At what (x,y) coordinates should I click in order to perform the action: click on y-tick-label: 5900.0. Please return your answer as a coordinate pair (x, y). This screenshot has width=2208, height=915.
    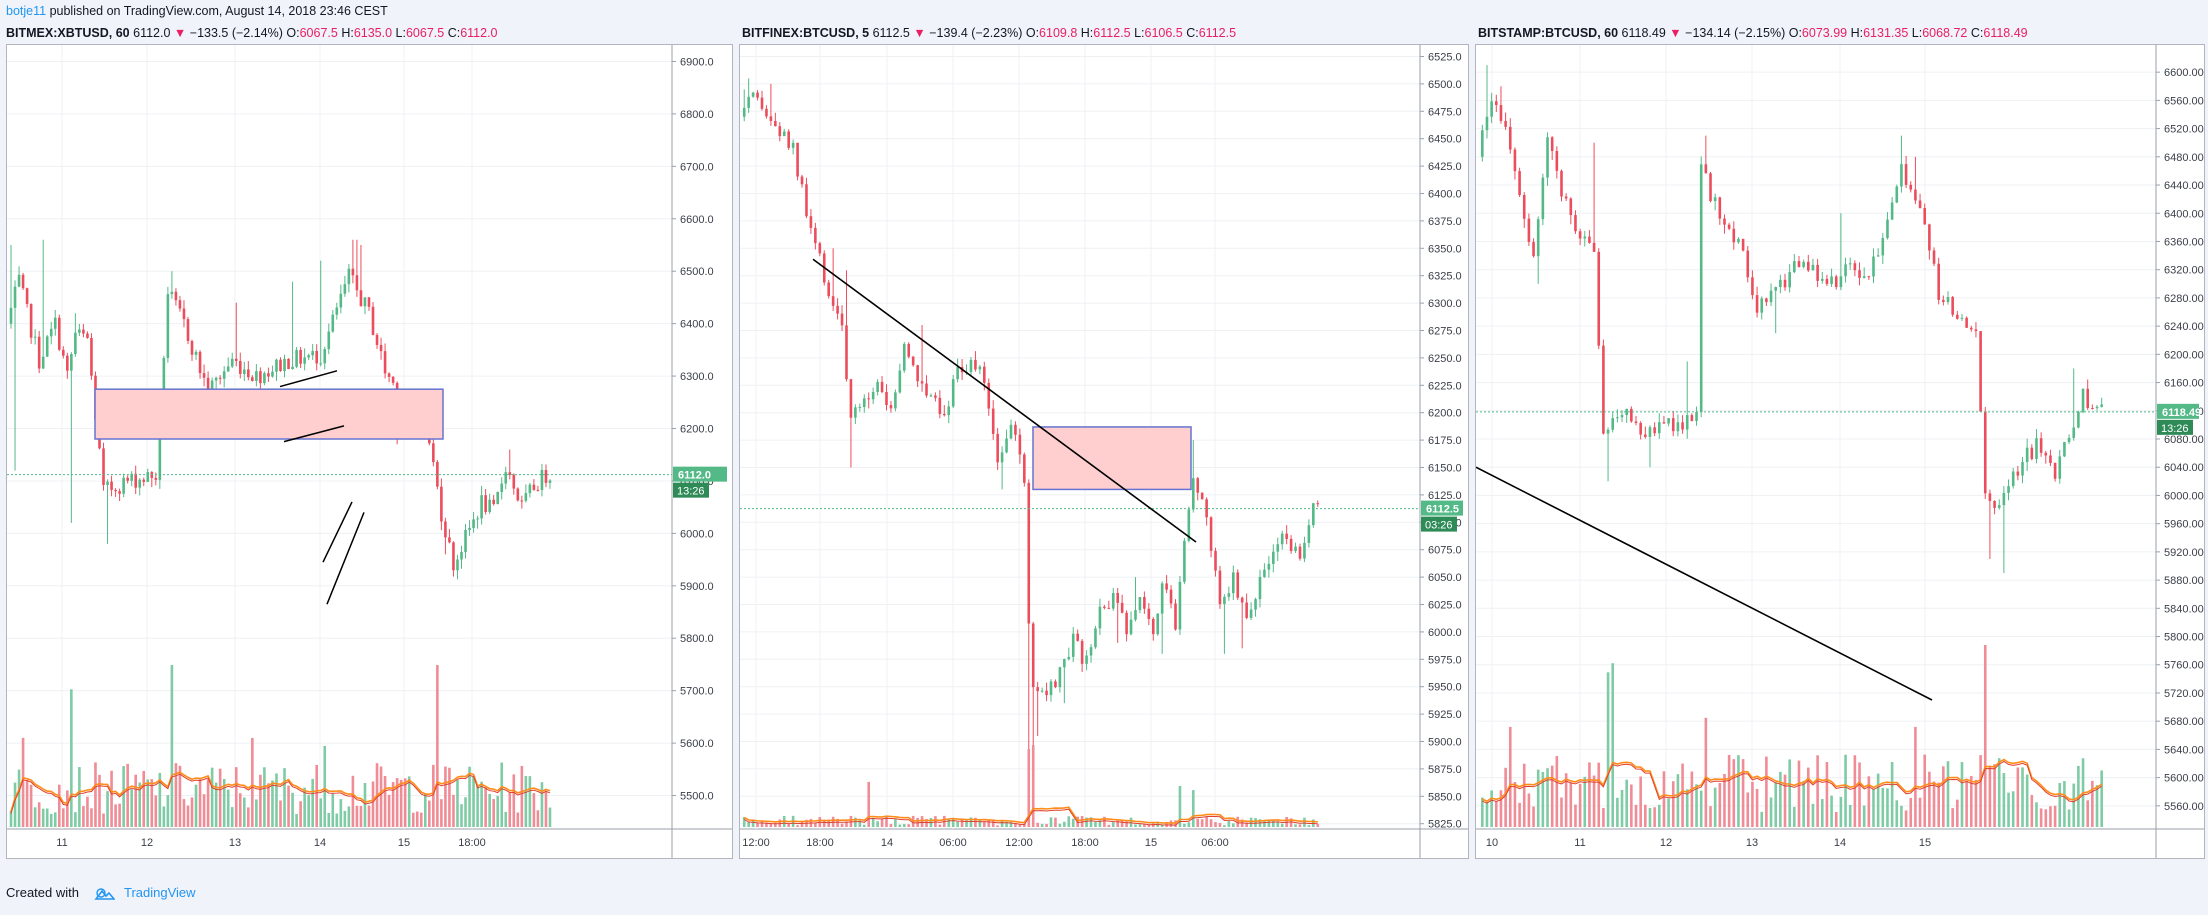
    Looking at the image, I should click on (697, 587).